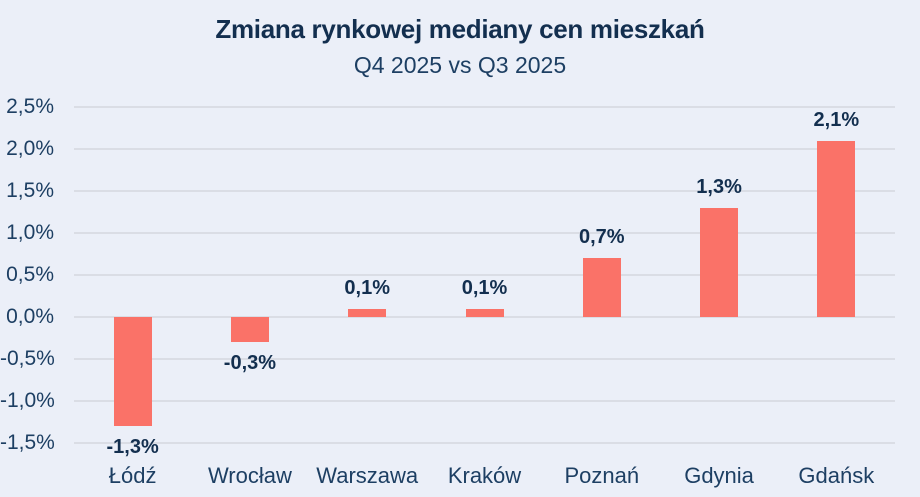 The width and height of the screenshot is (920, 497). Describe the element at coordinates (30, 149) in the screenshot. I see `y-axis-tick-label: 2,0%` at that location.